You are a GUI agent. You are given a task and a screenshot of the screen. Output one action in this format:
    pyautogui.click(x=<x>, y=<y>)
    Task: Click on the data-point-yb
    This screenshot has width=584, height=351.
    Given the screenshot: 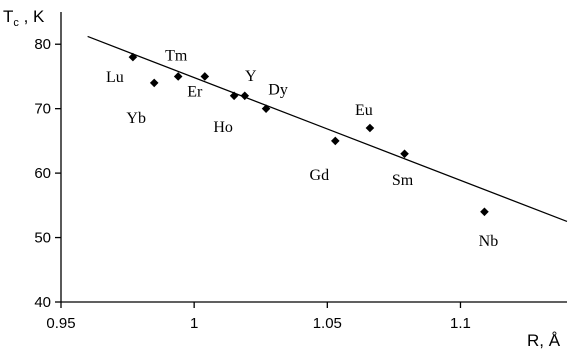 What is the action you would take?
    pyautogui.click(x=154, y=83)
    